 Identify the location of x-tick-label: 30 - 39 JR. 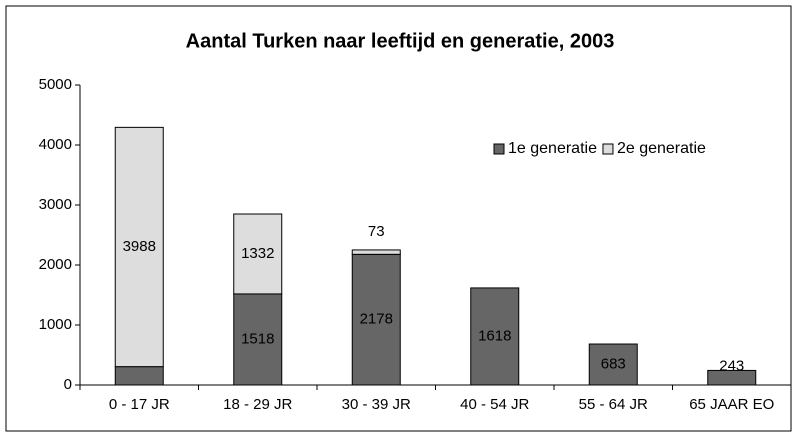
(376, 404).